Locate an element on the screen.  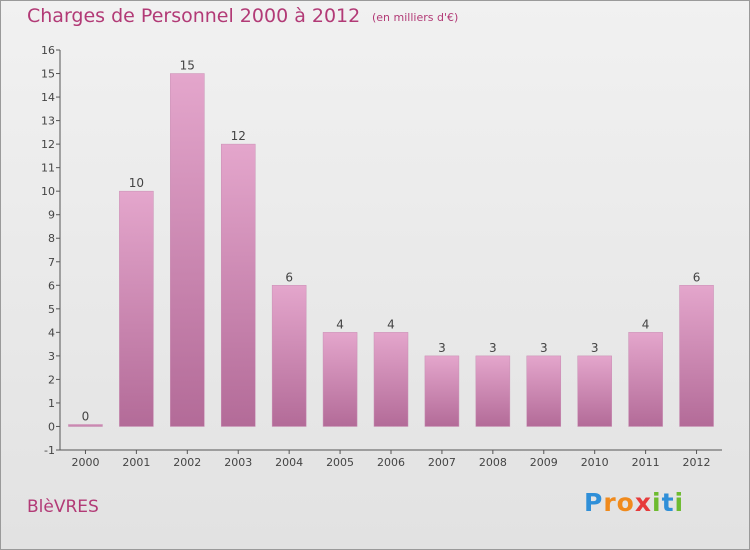
chart-title: Charges de Personnel 2000 à 2012 is located at coordinates (194, 16).